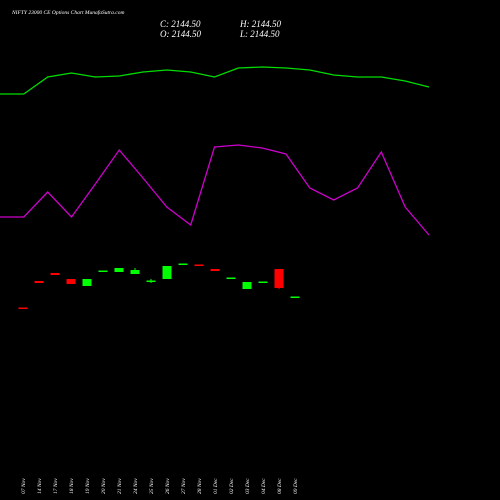  Describe the element at coordinates (180, 34) in the screenshot. I see `open-label: O: 2144.50` at that location.